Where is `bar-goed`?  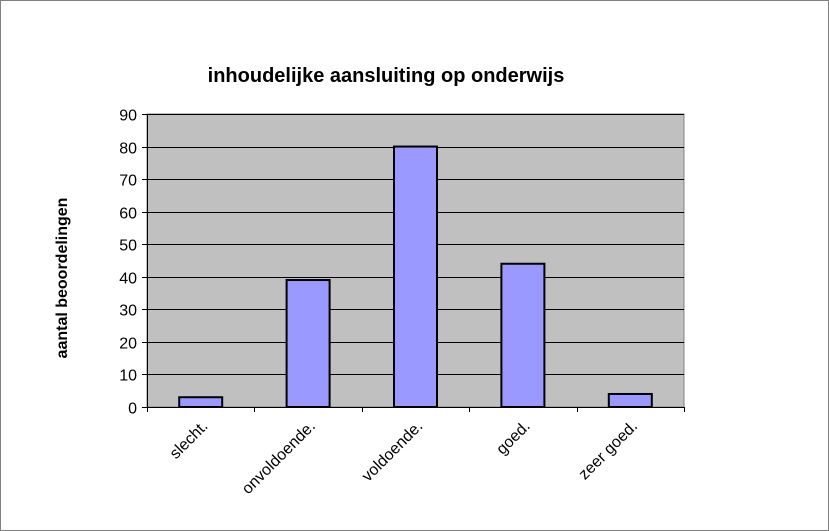 bar-goed is located at coordinates (523, 335).